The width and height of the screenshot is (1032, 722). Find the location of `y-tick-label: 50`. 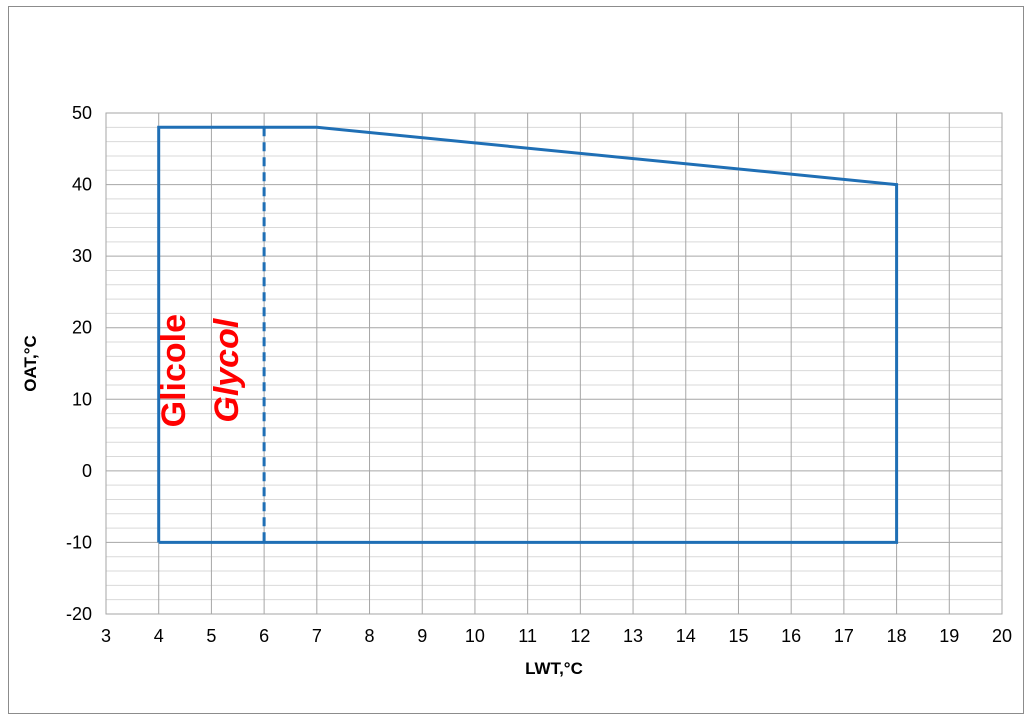

y-tick-label: 50 is located at coordinates (82, 113).